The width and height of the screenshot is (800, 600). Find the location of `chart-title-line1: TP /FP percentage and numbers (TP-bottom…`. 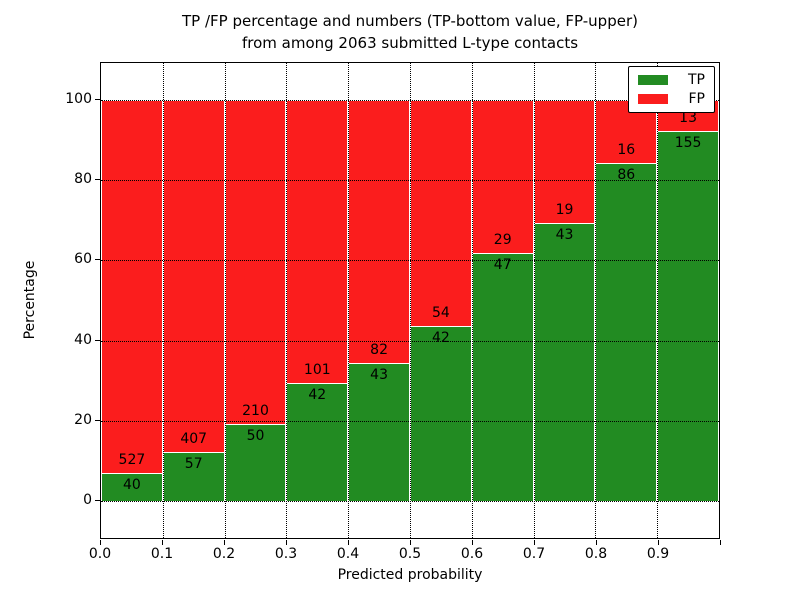

chart-title-line1: TP /FP percentage and numbers (TP-bottom… is located at coordinates (410, 21).